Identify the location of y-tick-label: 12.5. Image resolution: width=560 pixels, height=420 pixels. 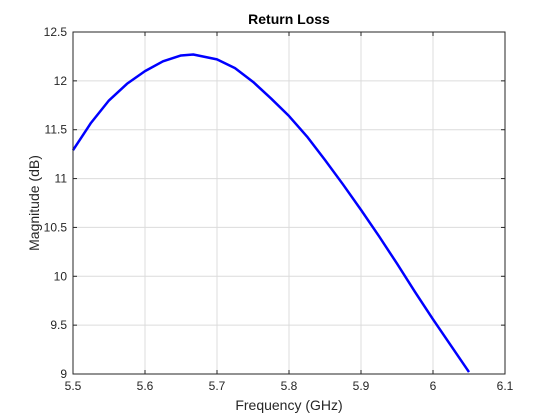
(56, 32).